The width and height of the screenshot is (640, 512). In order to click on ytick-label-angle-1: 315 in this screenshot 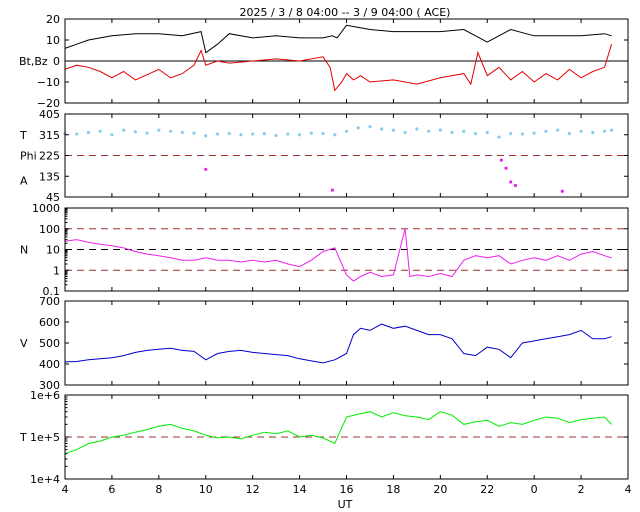, I will do `click(49, 135)`.